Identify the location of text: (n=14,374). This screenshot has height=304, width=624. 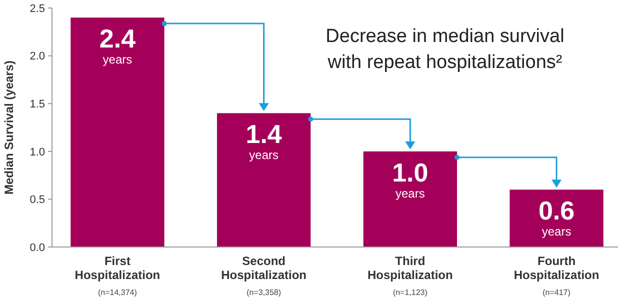
(118, 292).